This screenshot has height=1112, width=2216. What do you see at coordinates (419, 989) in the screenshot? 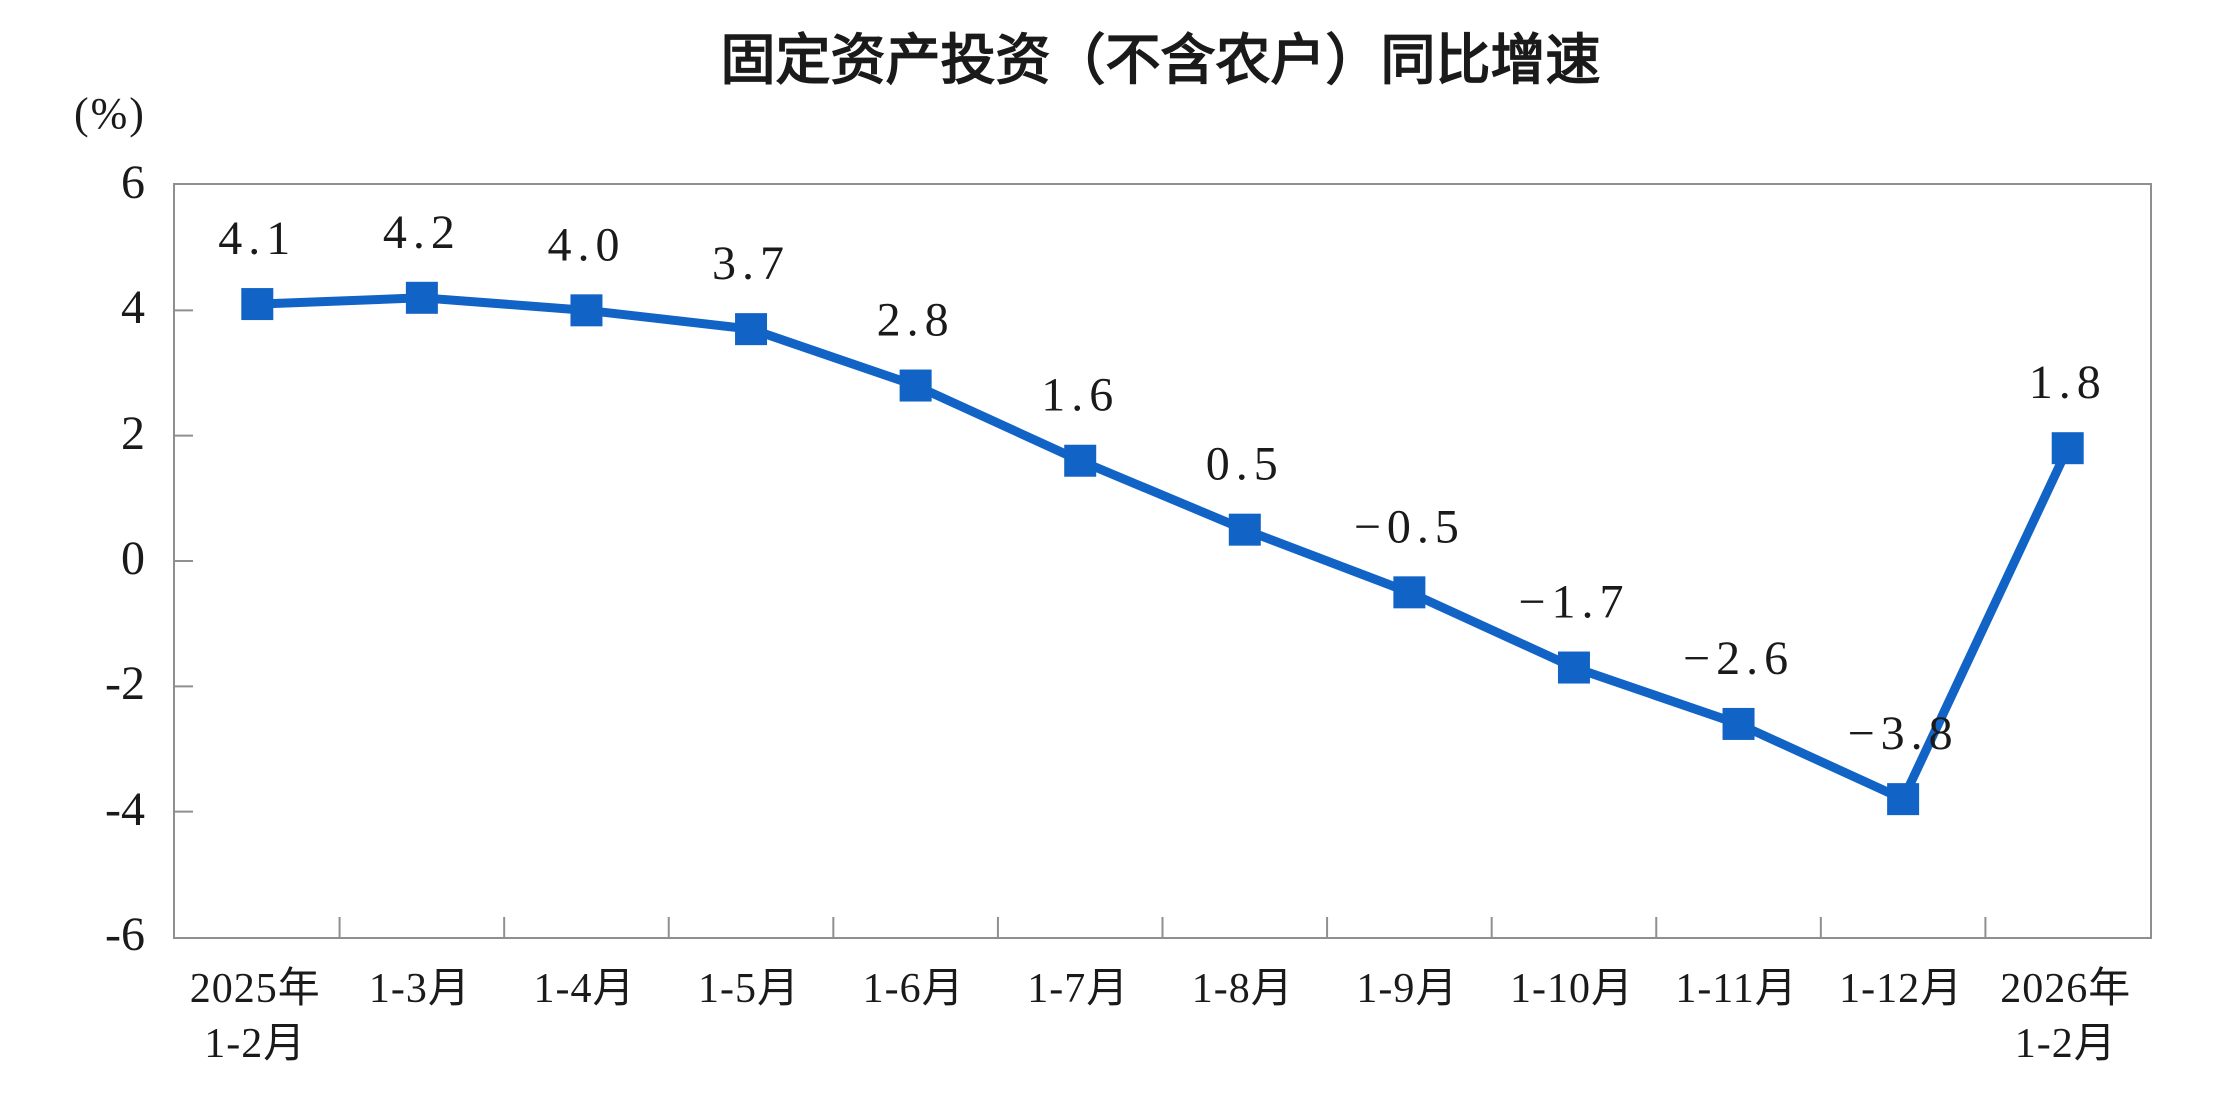
I see `x-axis-label: 1-3月` at bounding box center [419, 989].